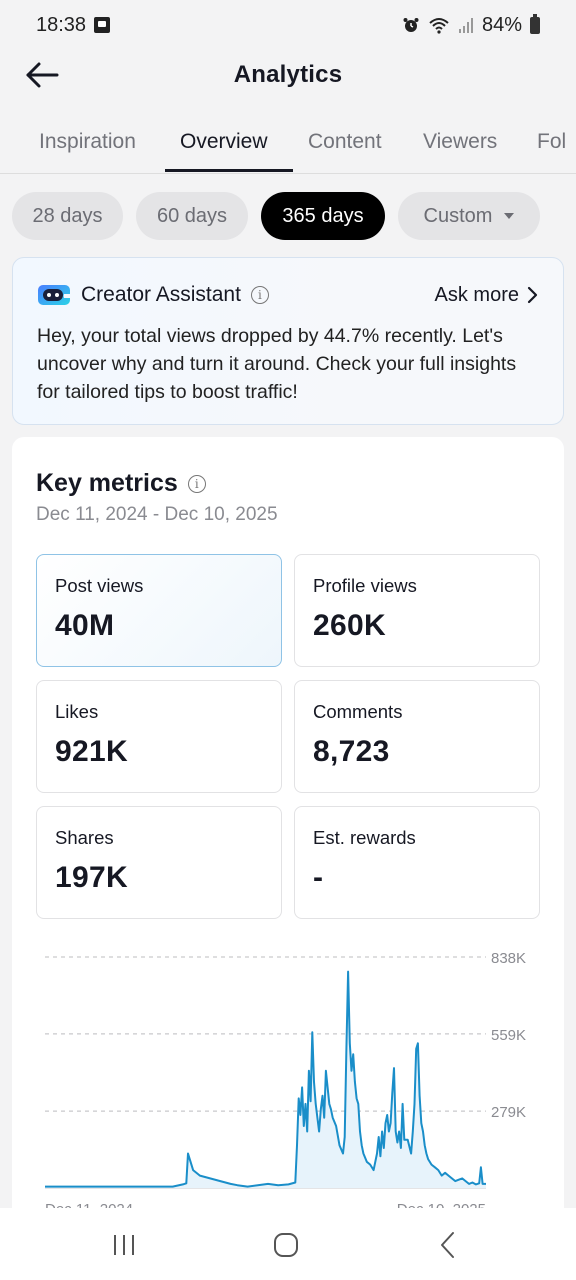 The height and width of the screenshot is (1280, 576). Describe the element at coordinates (196, 483) in the screenshot. I see `key-metrics-info-icon: i` at that location.